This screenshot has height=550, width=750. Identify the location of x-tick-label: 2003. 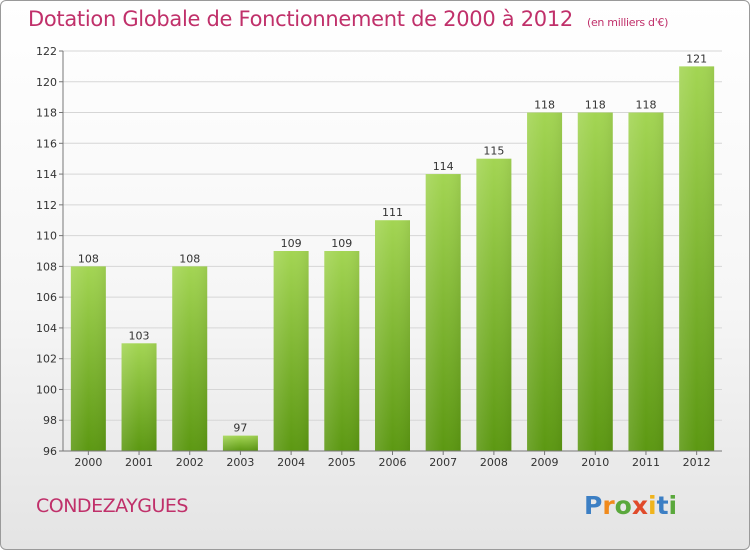
(240, 462).